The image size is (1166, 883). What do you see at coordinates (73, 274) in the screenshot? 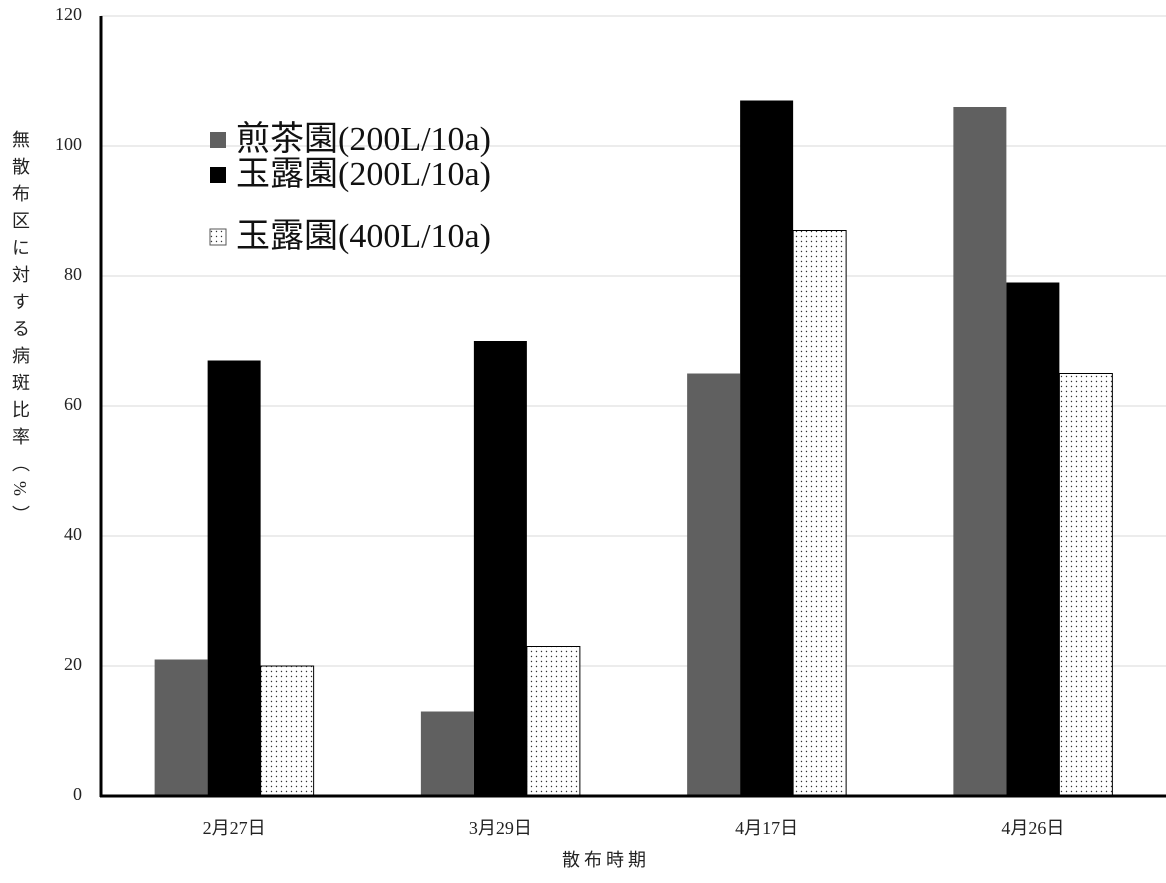
I see `y-tick-label: 80` at bounding box center [73, 274].